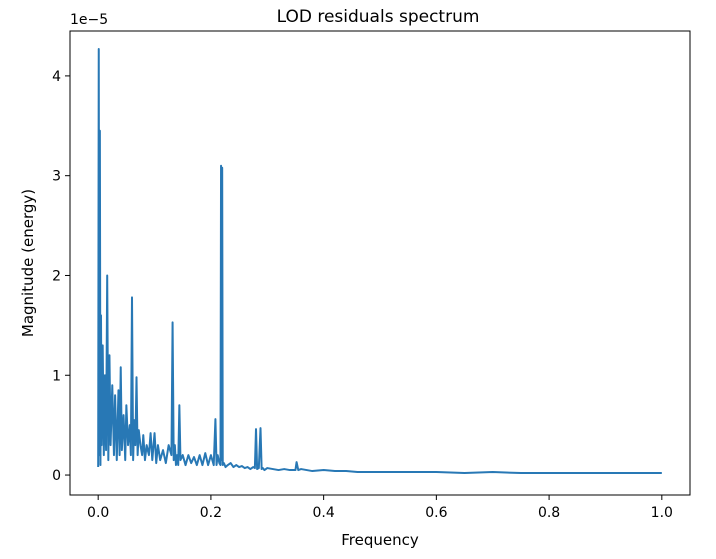  What do you see at coordinates (211, 513) in the screenshot?
I see `x-tick-label: 0.2` at bounding box center [211, 513].